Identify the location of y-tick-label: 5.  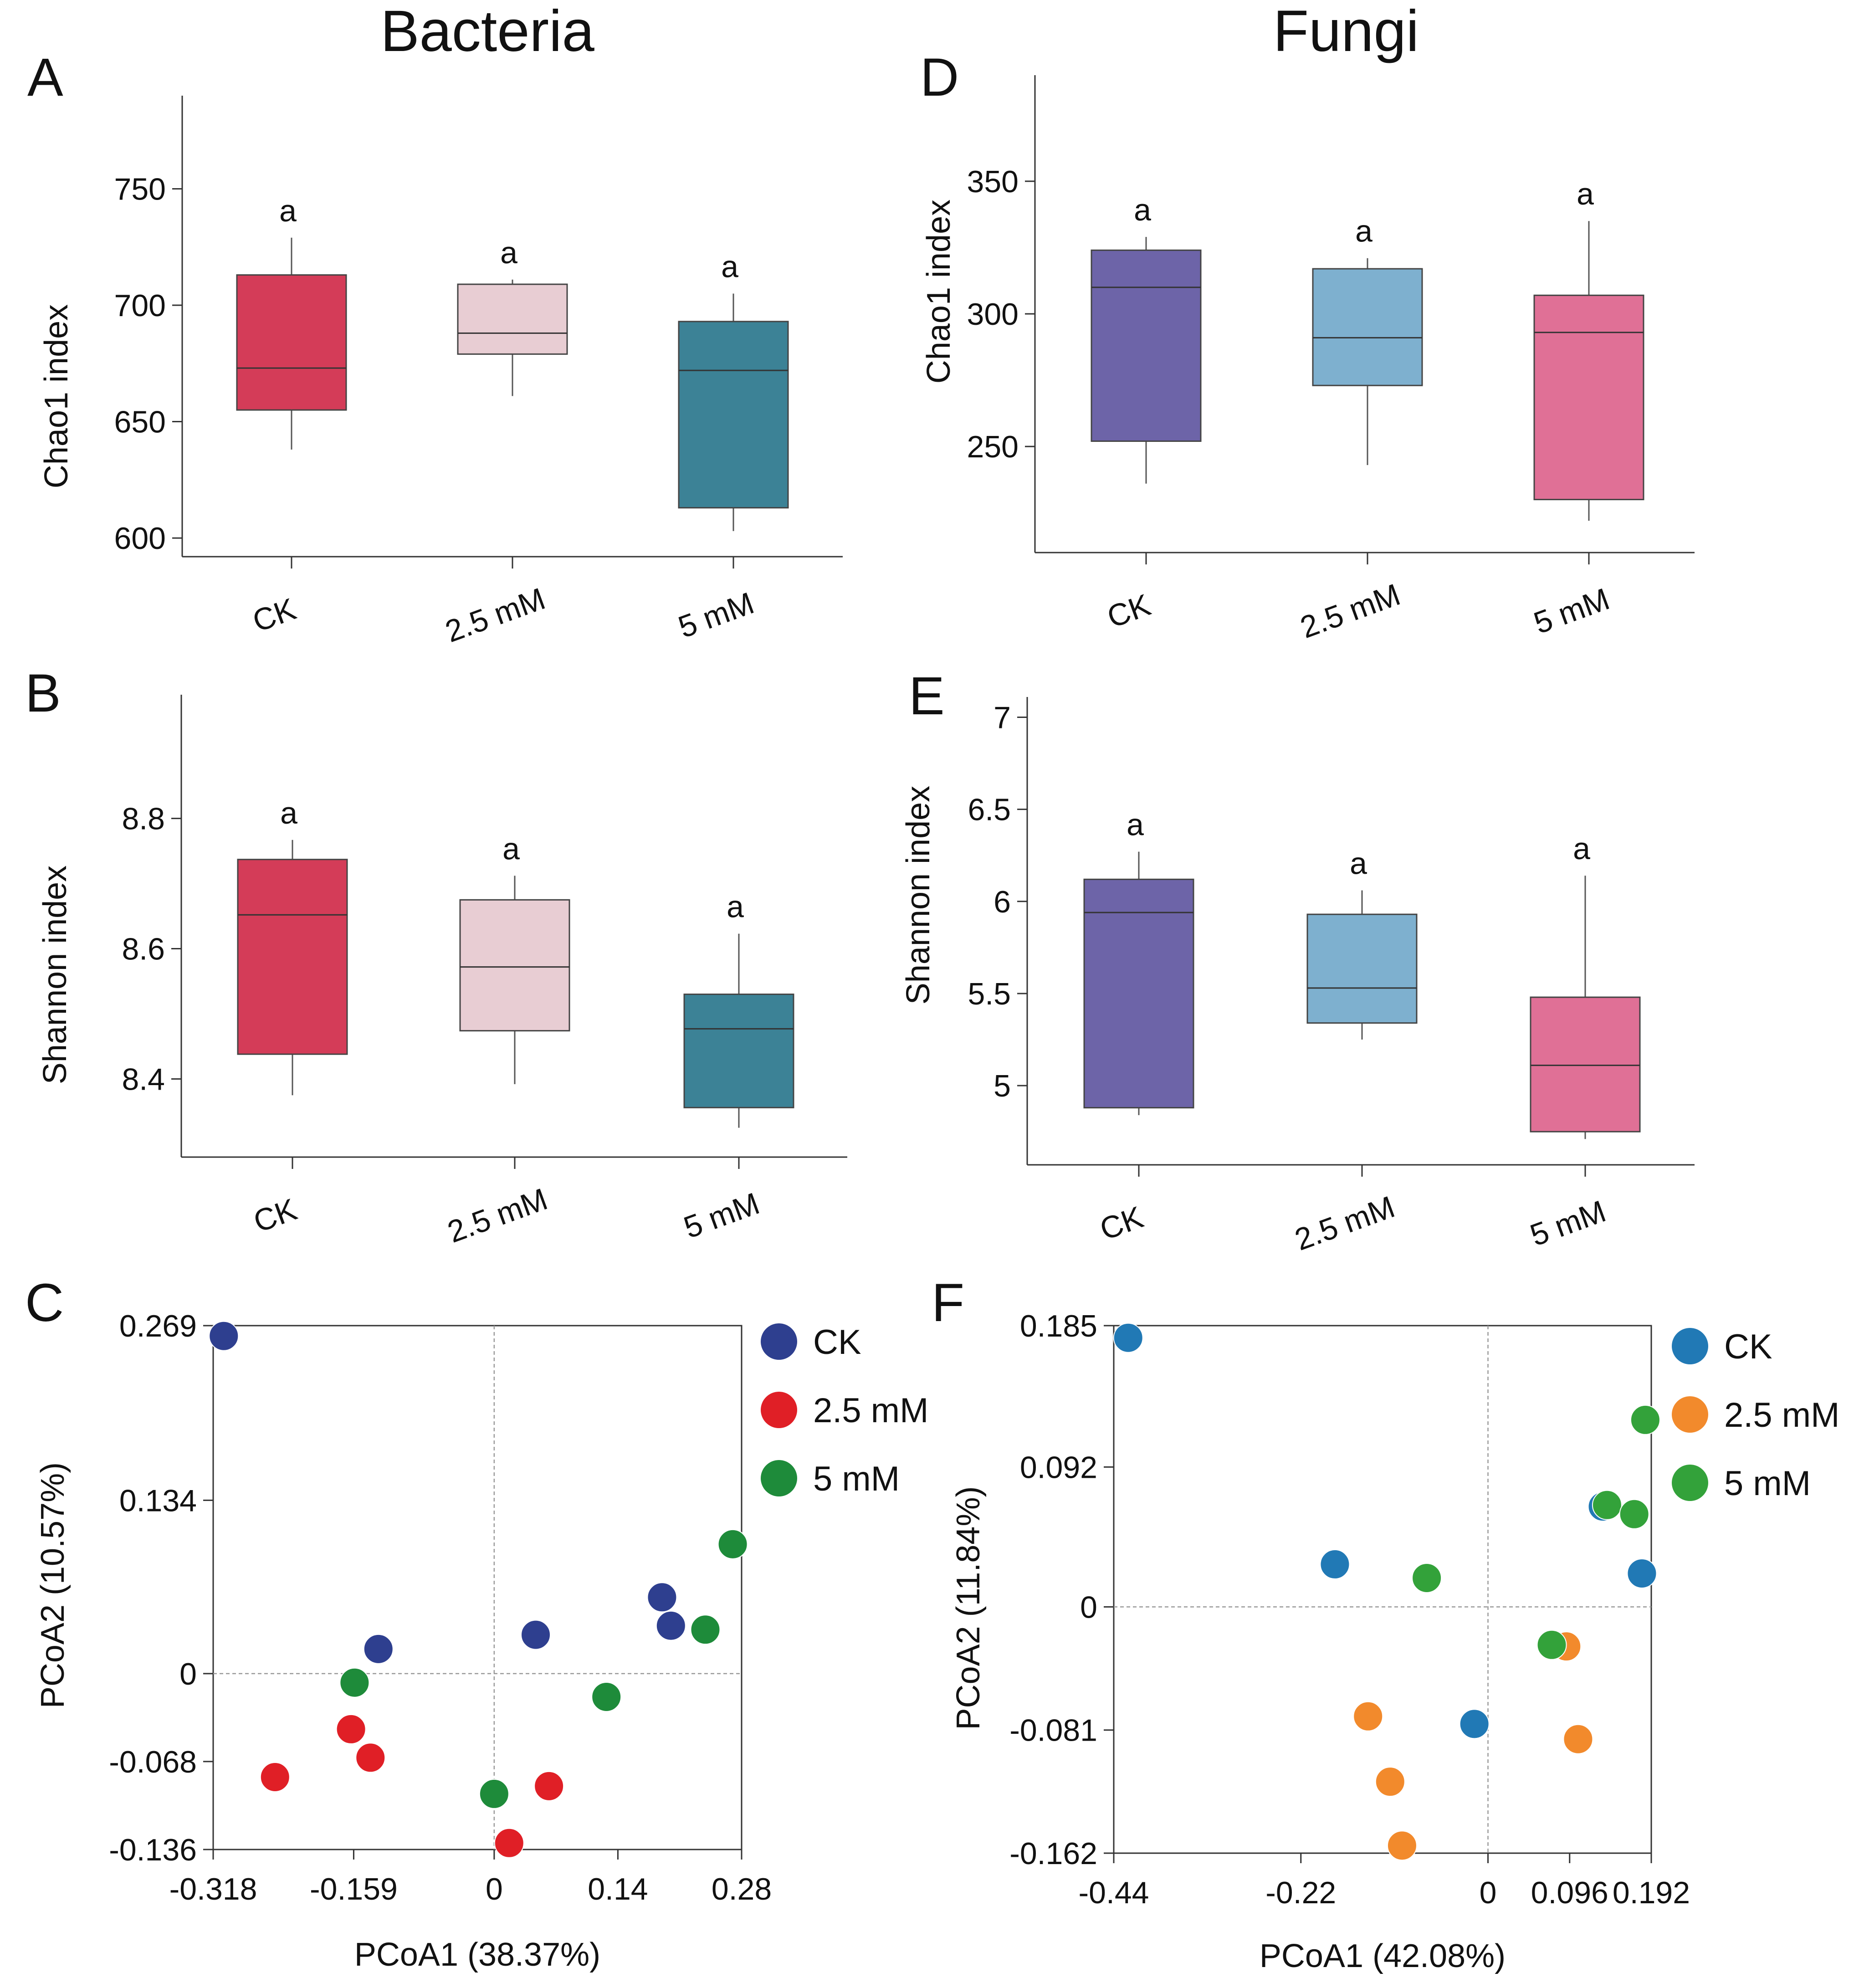
(1002, 1086).